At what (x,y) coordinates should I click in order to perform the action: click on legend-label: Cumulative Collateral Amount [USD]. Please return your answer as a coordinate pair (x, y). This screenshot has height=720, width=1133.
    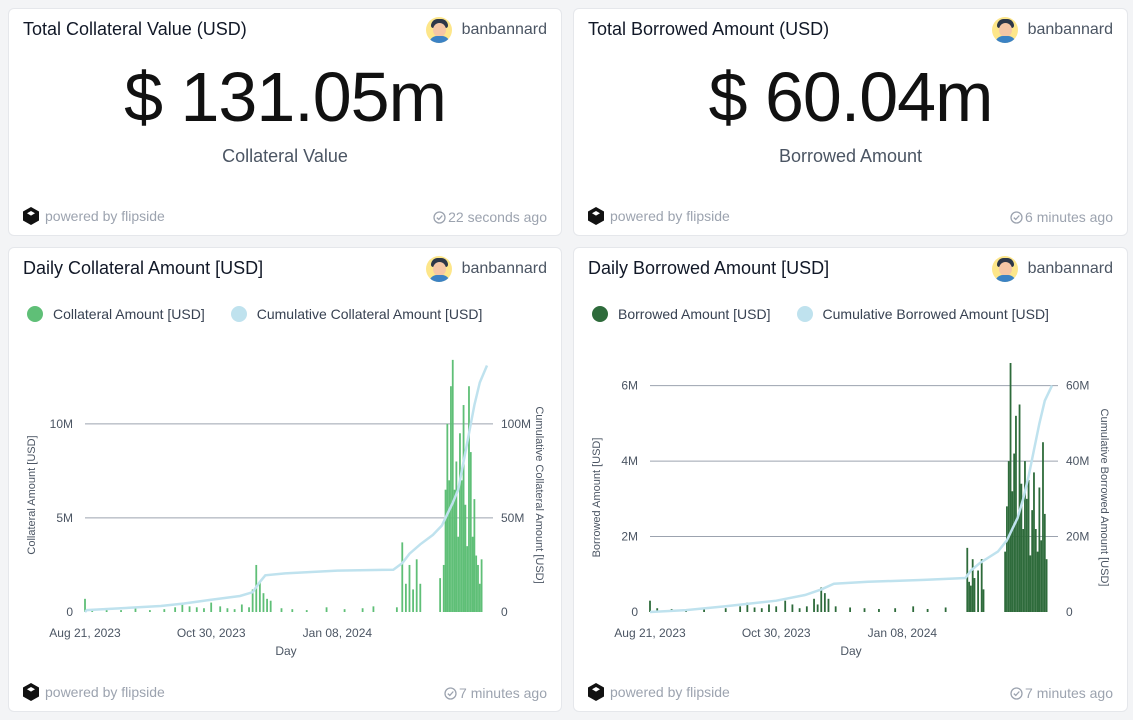
    Looking at the image, I should click on (369, 314).